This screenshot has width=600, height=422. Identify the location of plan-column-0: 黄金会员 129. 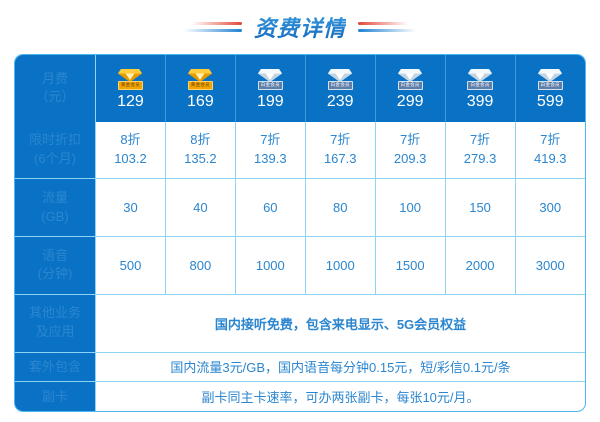
(130, 88).